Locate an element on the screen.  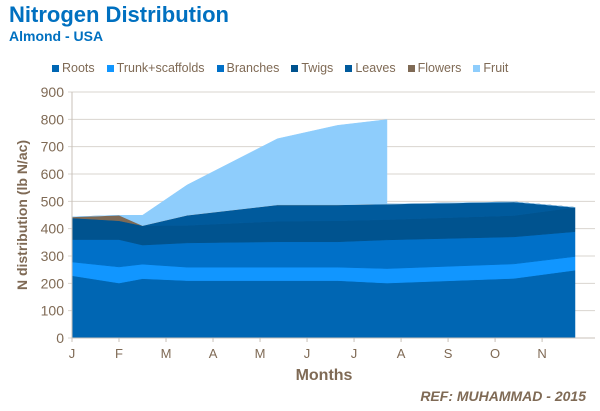
legend-item: Fruit is located at coordinates (490, 68).